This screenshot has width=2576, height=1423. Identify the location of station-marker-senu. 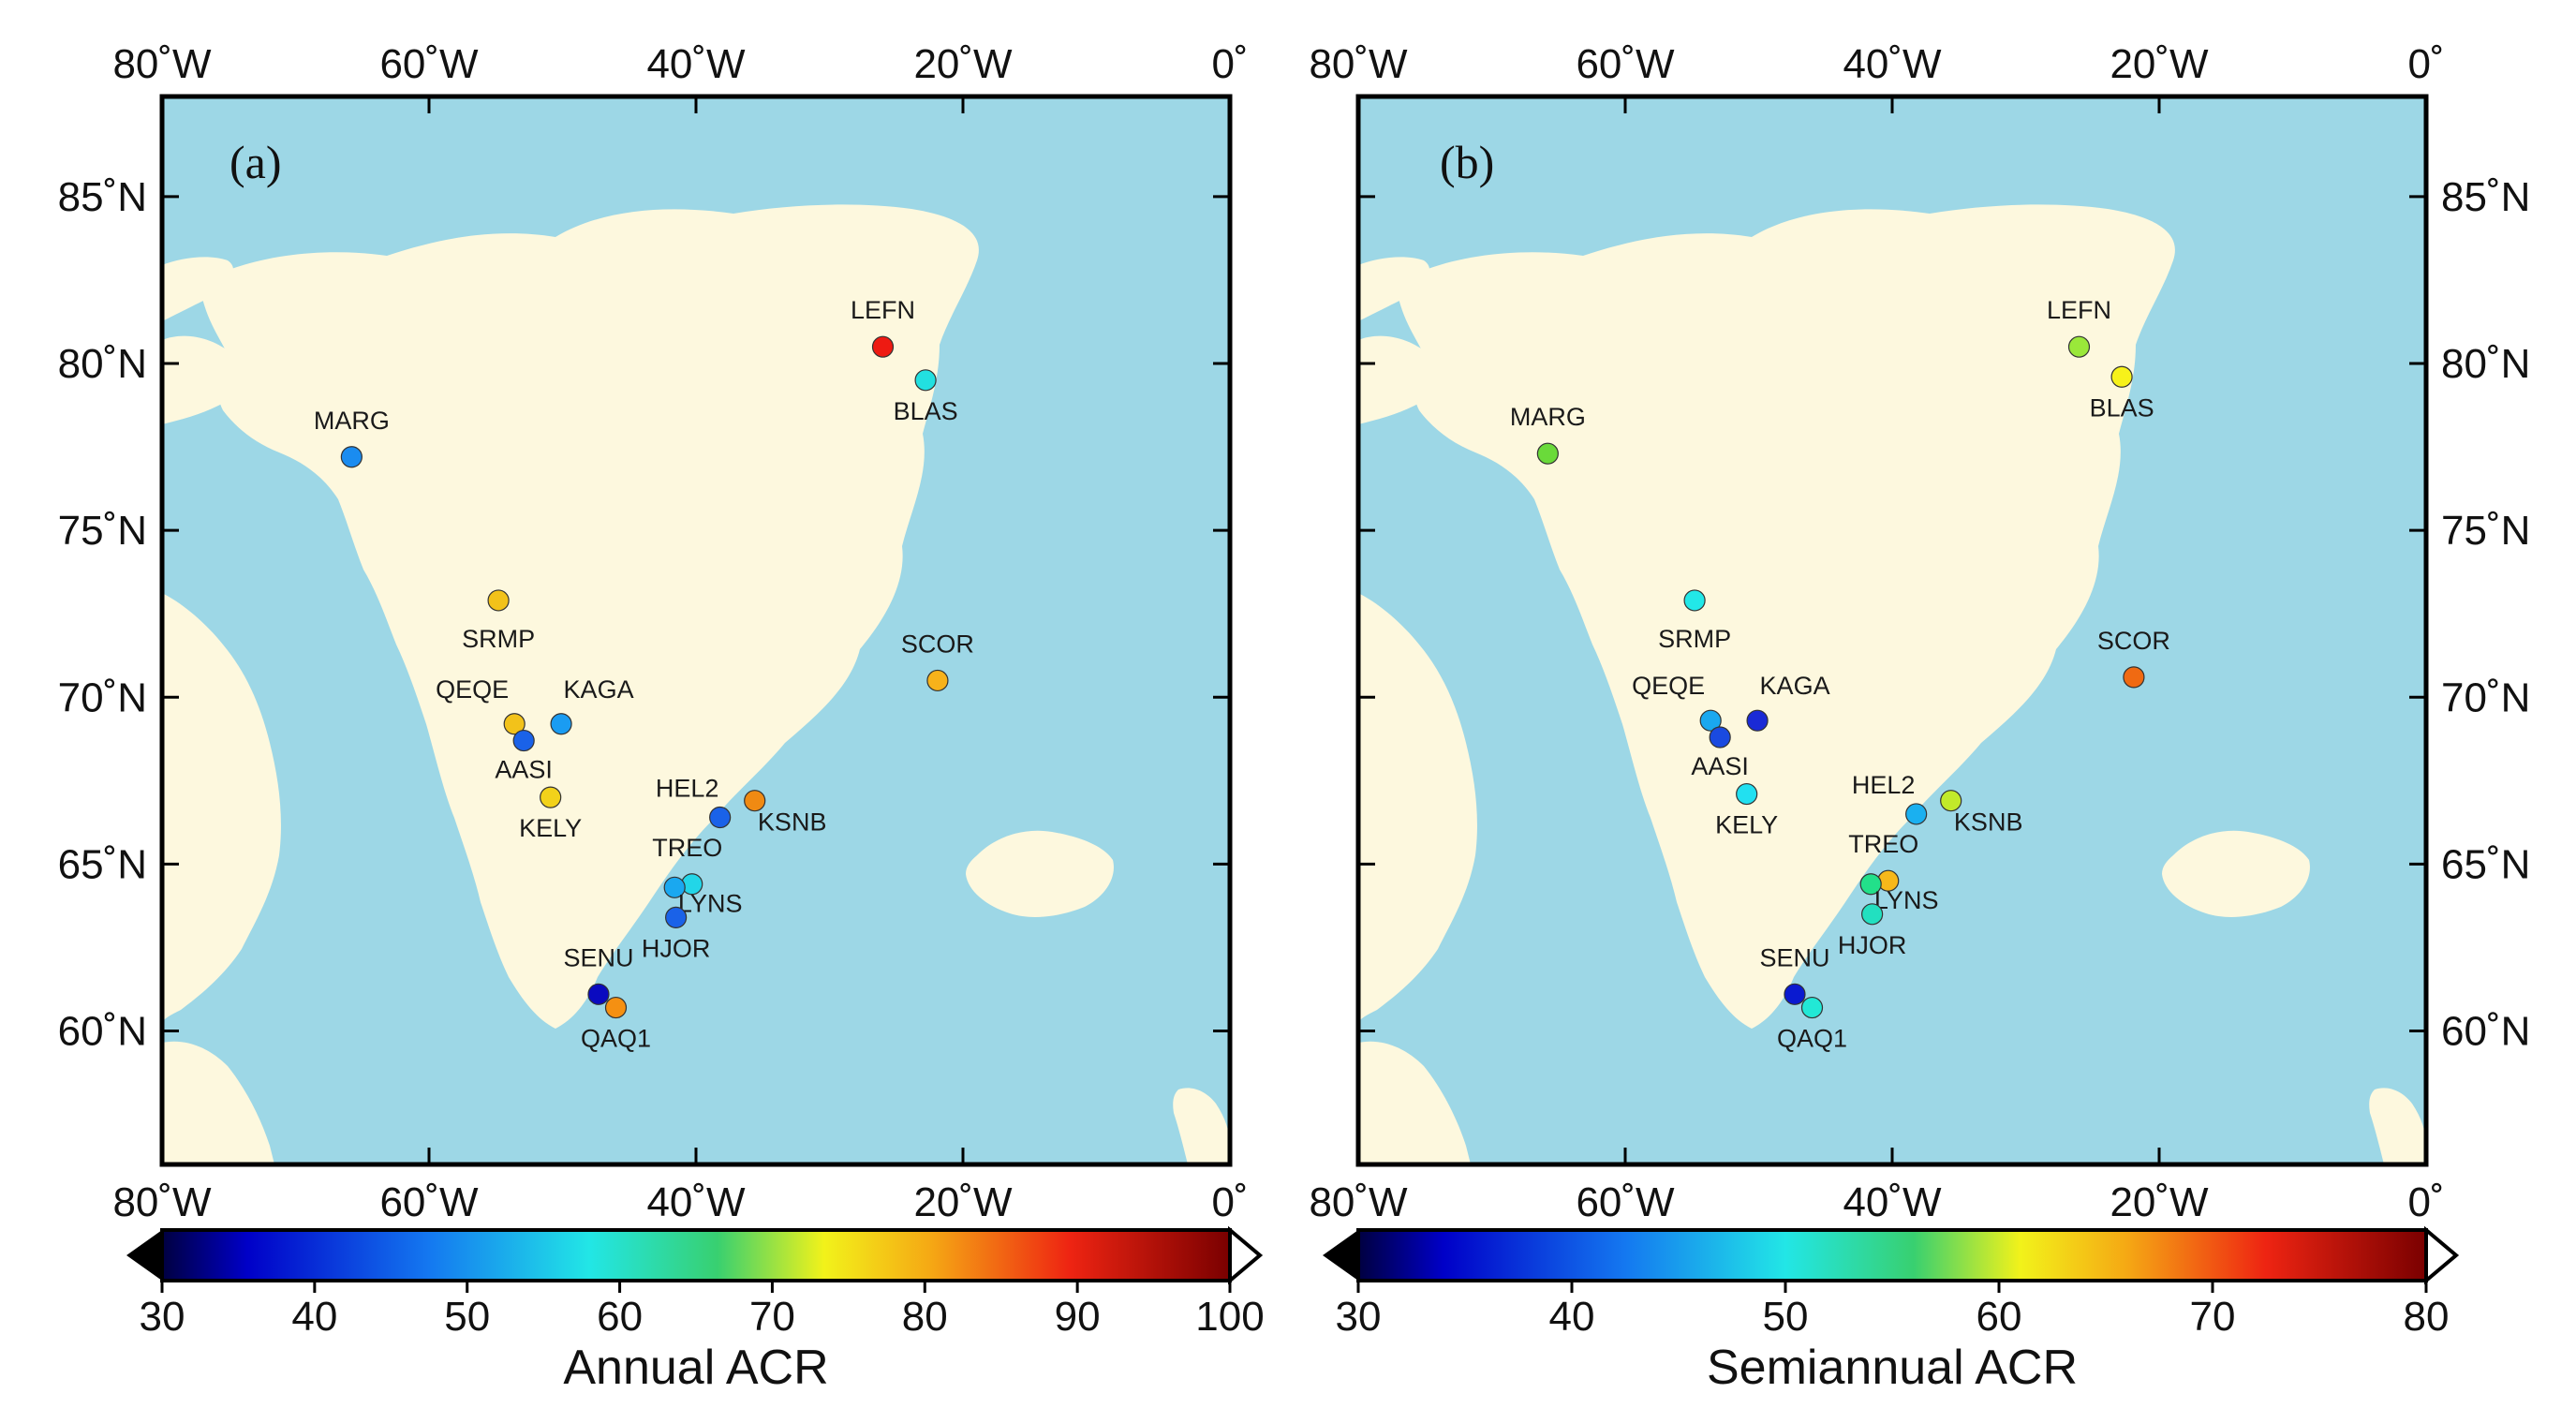
(598, 994).